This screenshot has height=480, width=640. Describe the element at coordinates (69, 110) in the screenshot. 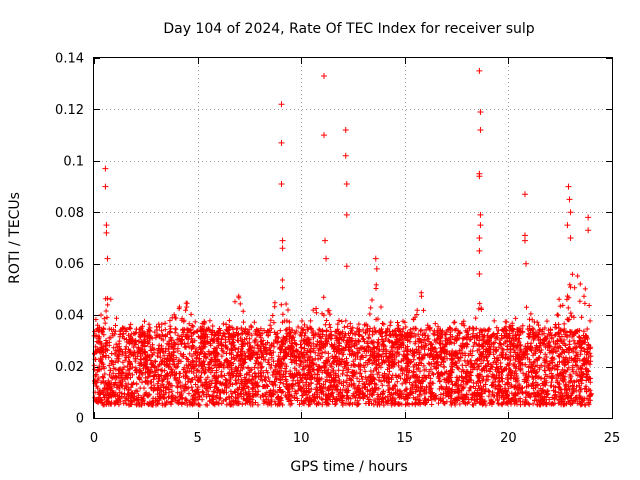

I see `y-tick-label: 0.12` at that location.